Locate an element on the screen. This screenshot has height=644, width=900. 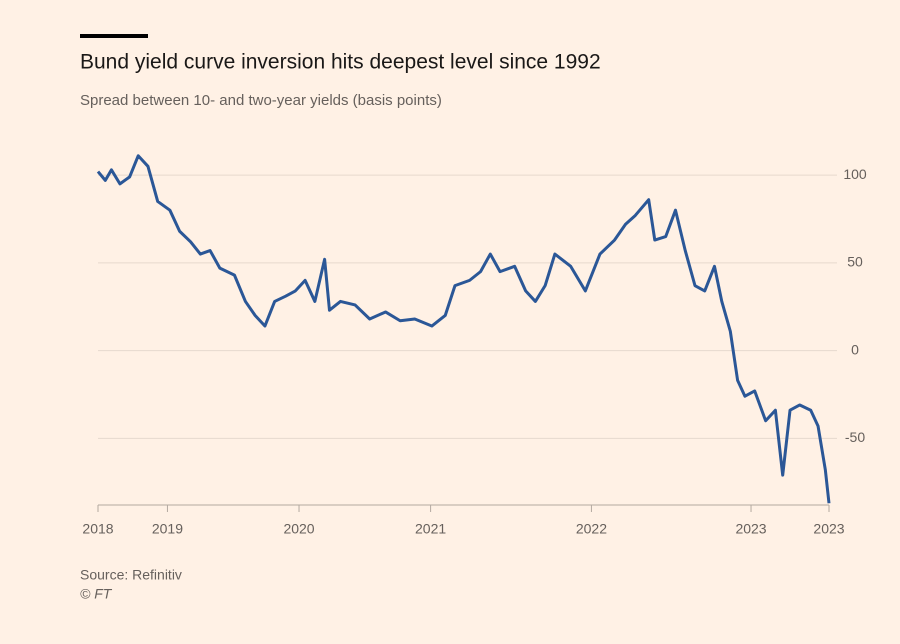
title-bar is located at coordinates (114, 36).